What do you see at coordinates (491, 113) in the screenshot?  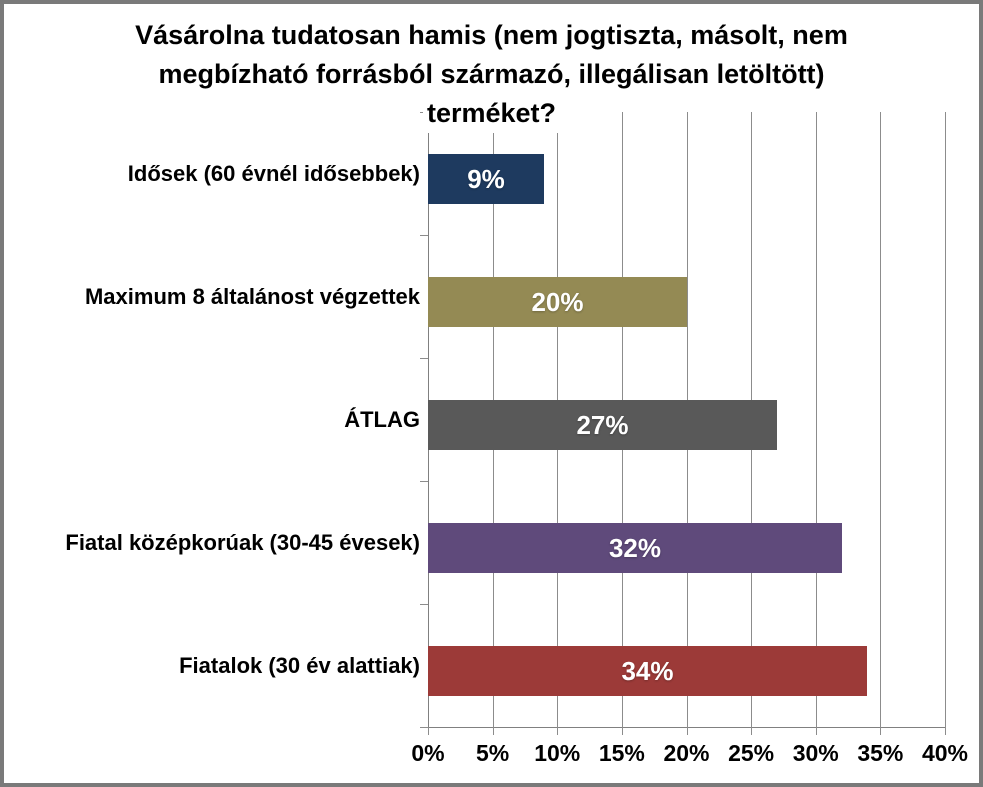 I see `chart-title-line: terméket?` at bounding box center [491, 113].